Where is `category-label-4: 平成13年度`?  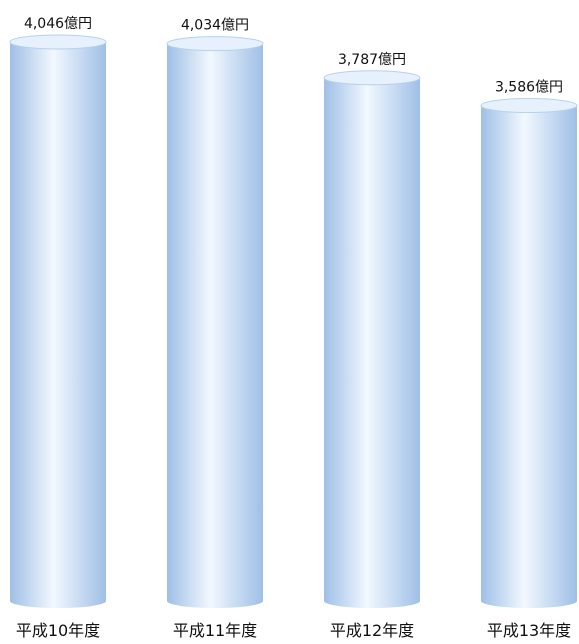
category-label-4: 平成13年度 is located at coordinates (529, 630).